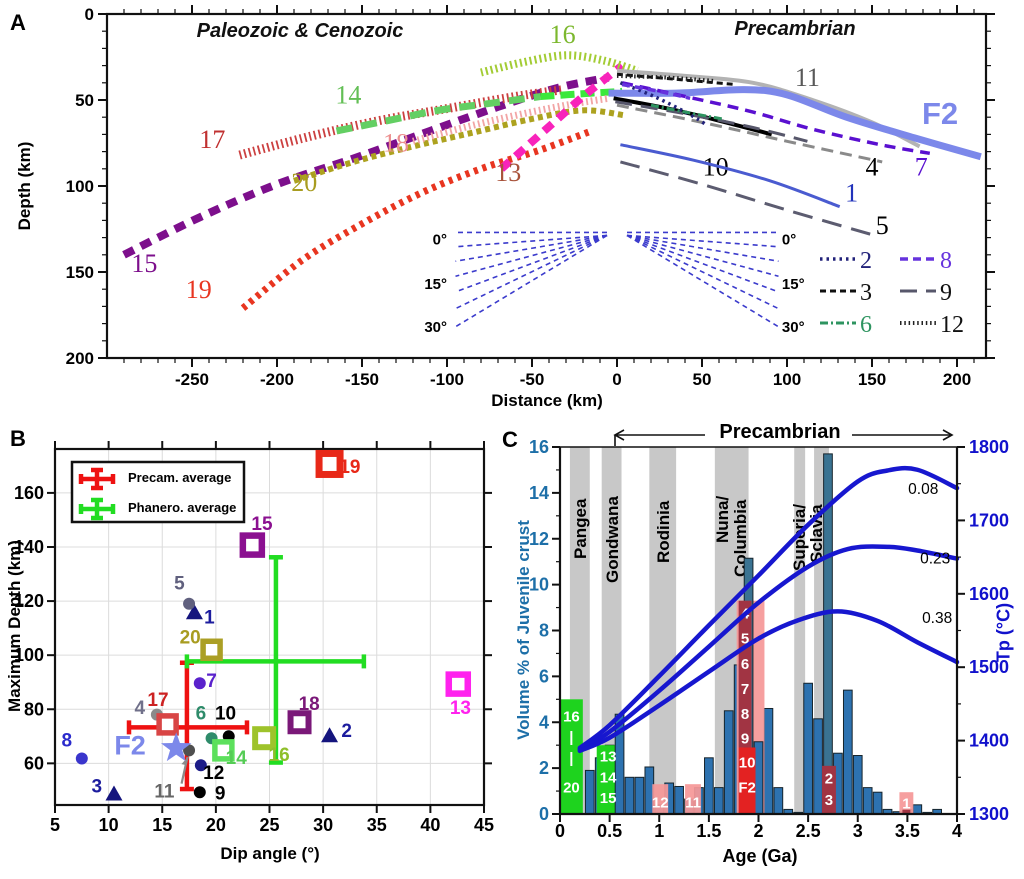 This screenshot has height=879, width=1024. Describe the element at coordinates (190, 638) in the screenshot. I see `point-label-20: 20` at that location.